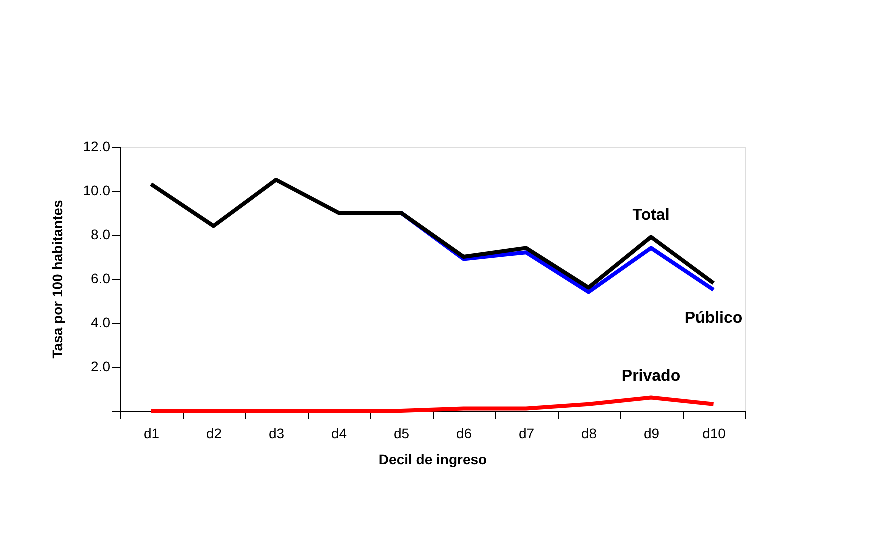 The image size is (869, 542). What do you see at coordinates (652, 434) in the screenshot?
I see `x-tick-label: d9` at bounding box center [652, 434].